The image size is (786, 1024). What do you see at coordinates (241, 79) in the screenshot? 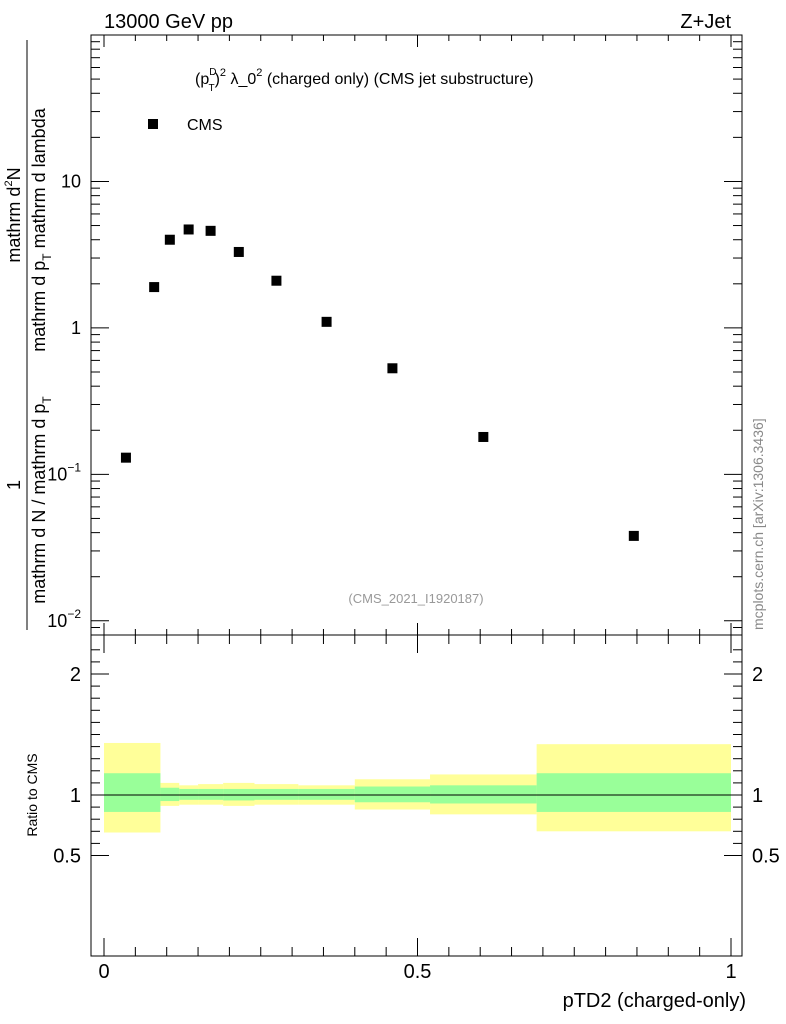
I see `title-rest-a: λ_0` at bounding box center [241, 79].